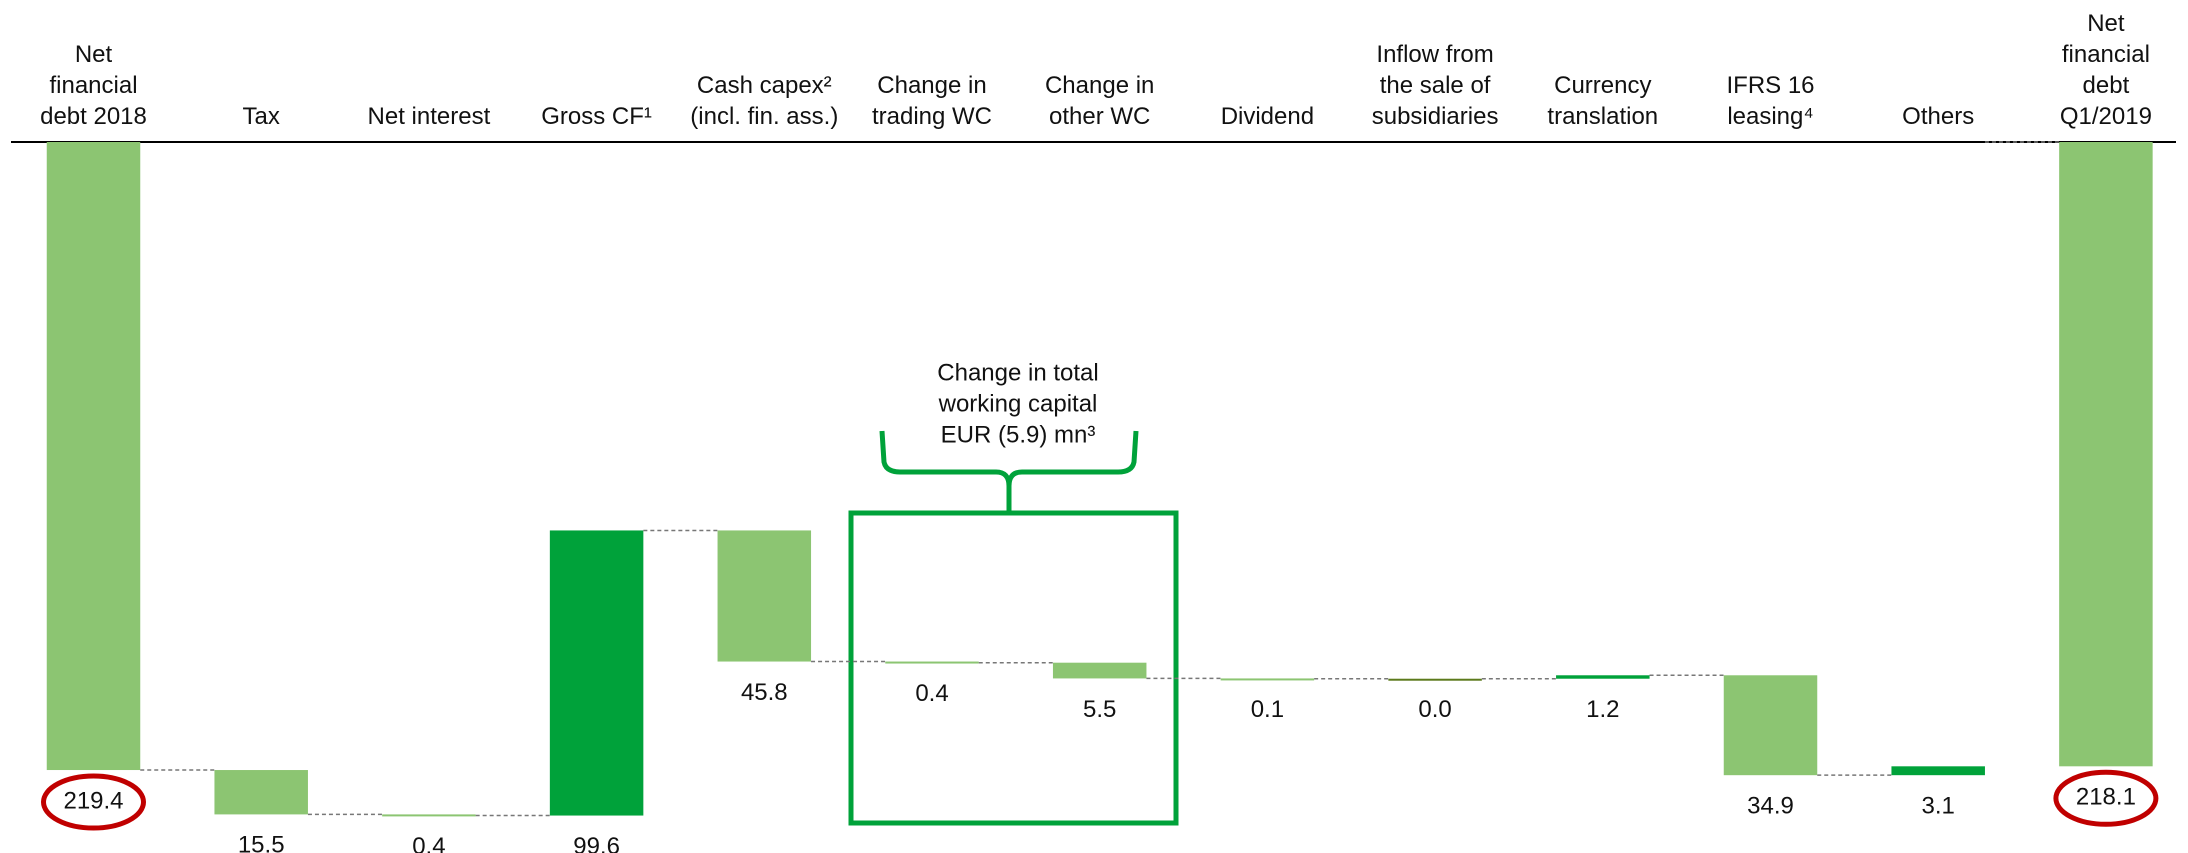 This screenshot has height=853, width=2188. What do you see at coordinates (764, 101) in the screenshot?
I see `category-label: Cash capex² (incl. fin. ass.)` at bounding box center [764, 101].